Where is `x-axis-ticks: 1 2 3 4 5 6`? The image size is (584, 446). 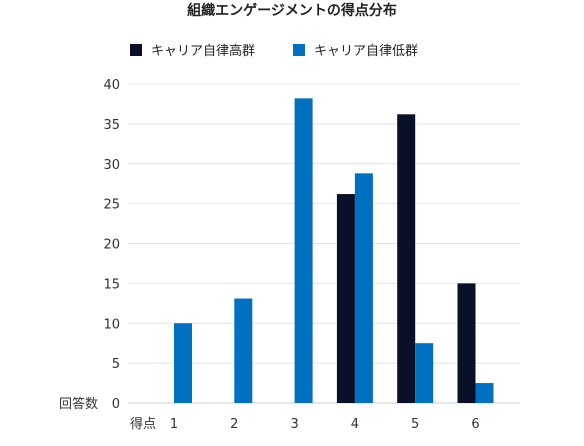 x-axis-ticks: 1 2 3 4 5 6 is located at coordinates (325, 424).